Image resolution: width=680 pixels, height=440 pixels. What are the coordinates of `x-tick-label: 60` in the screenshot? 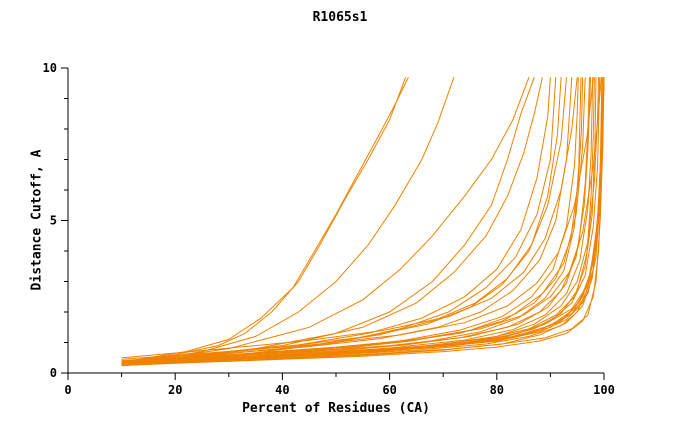 It's located at (389, 390).